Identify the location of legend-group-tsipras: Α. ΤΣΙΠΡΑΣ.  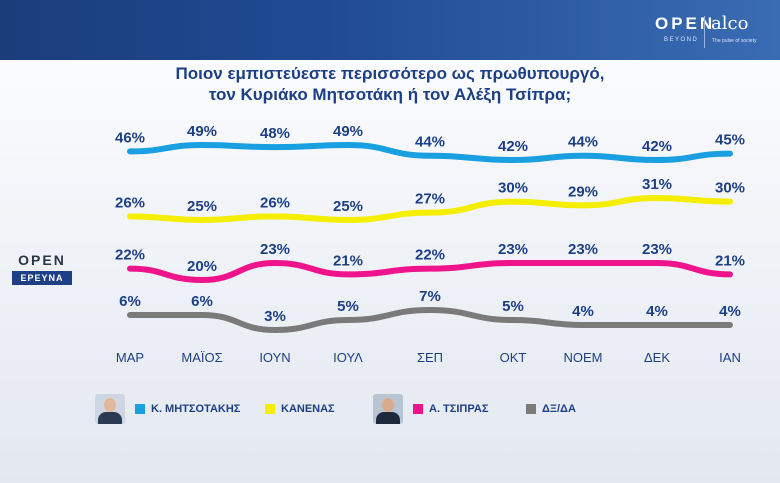
(431, 409).